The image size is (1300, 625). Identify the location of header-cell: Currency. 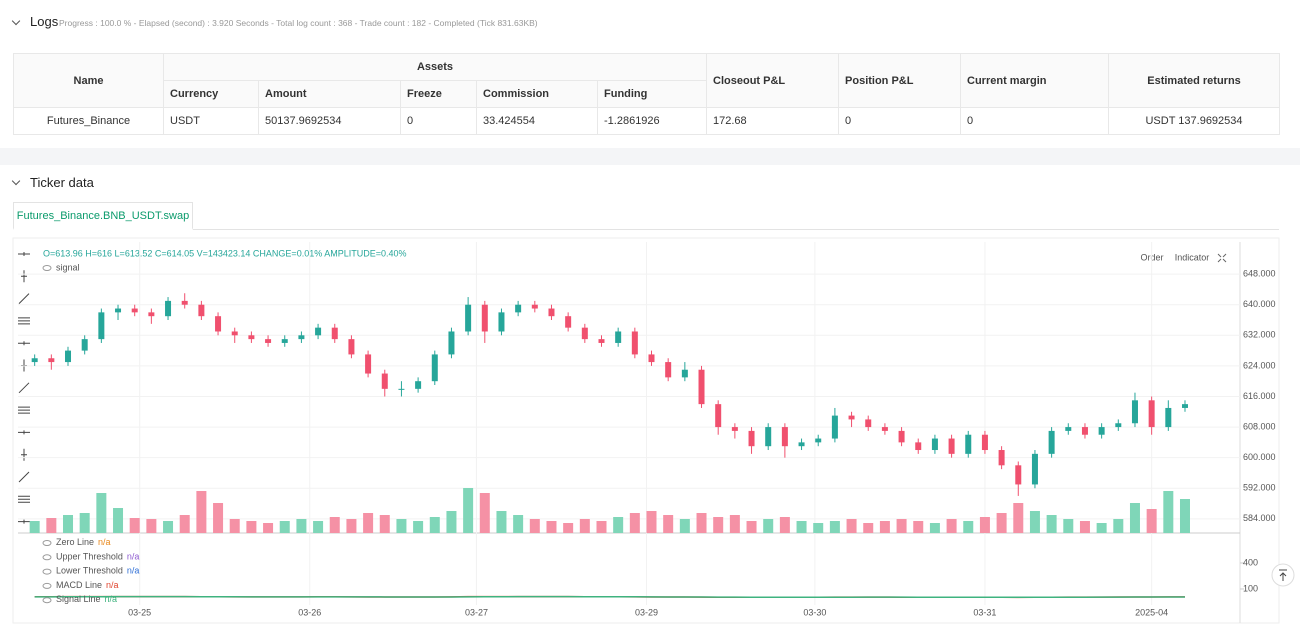
(211, 94).